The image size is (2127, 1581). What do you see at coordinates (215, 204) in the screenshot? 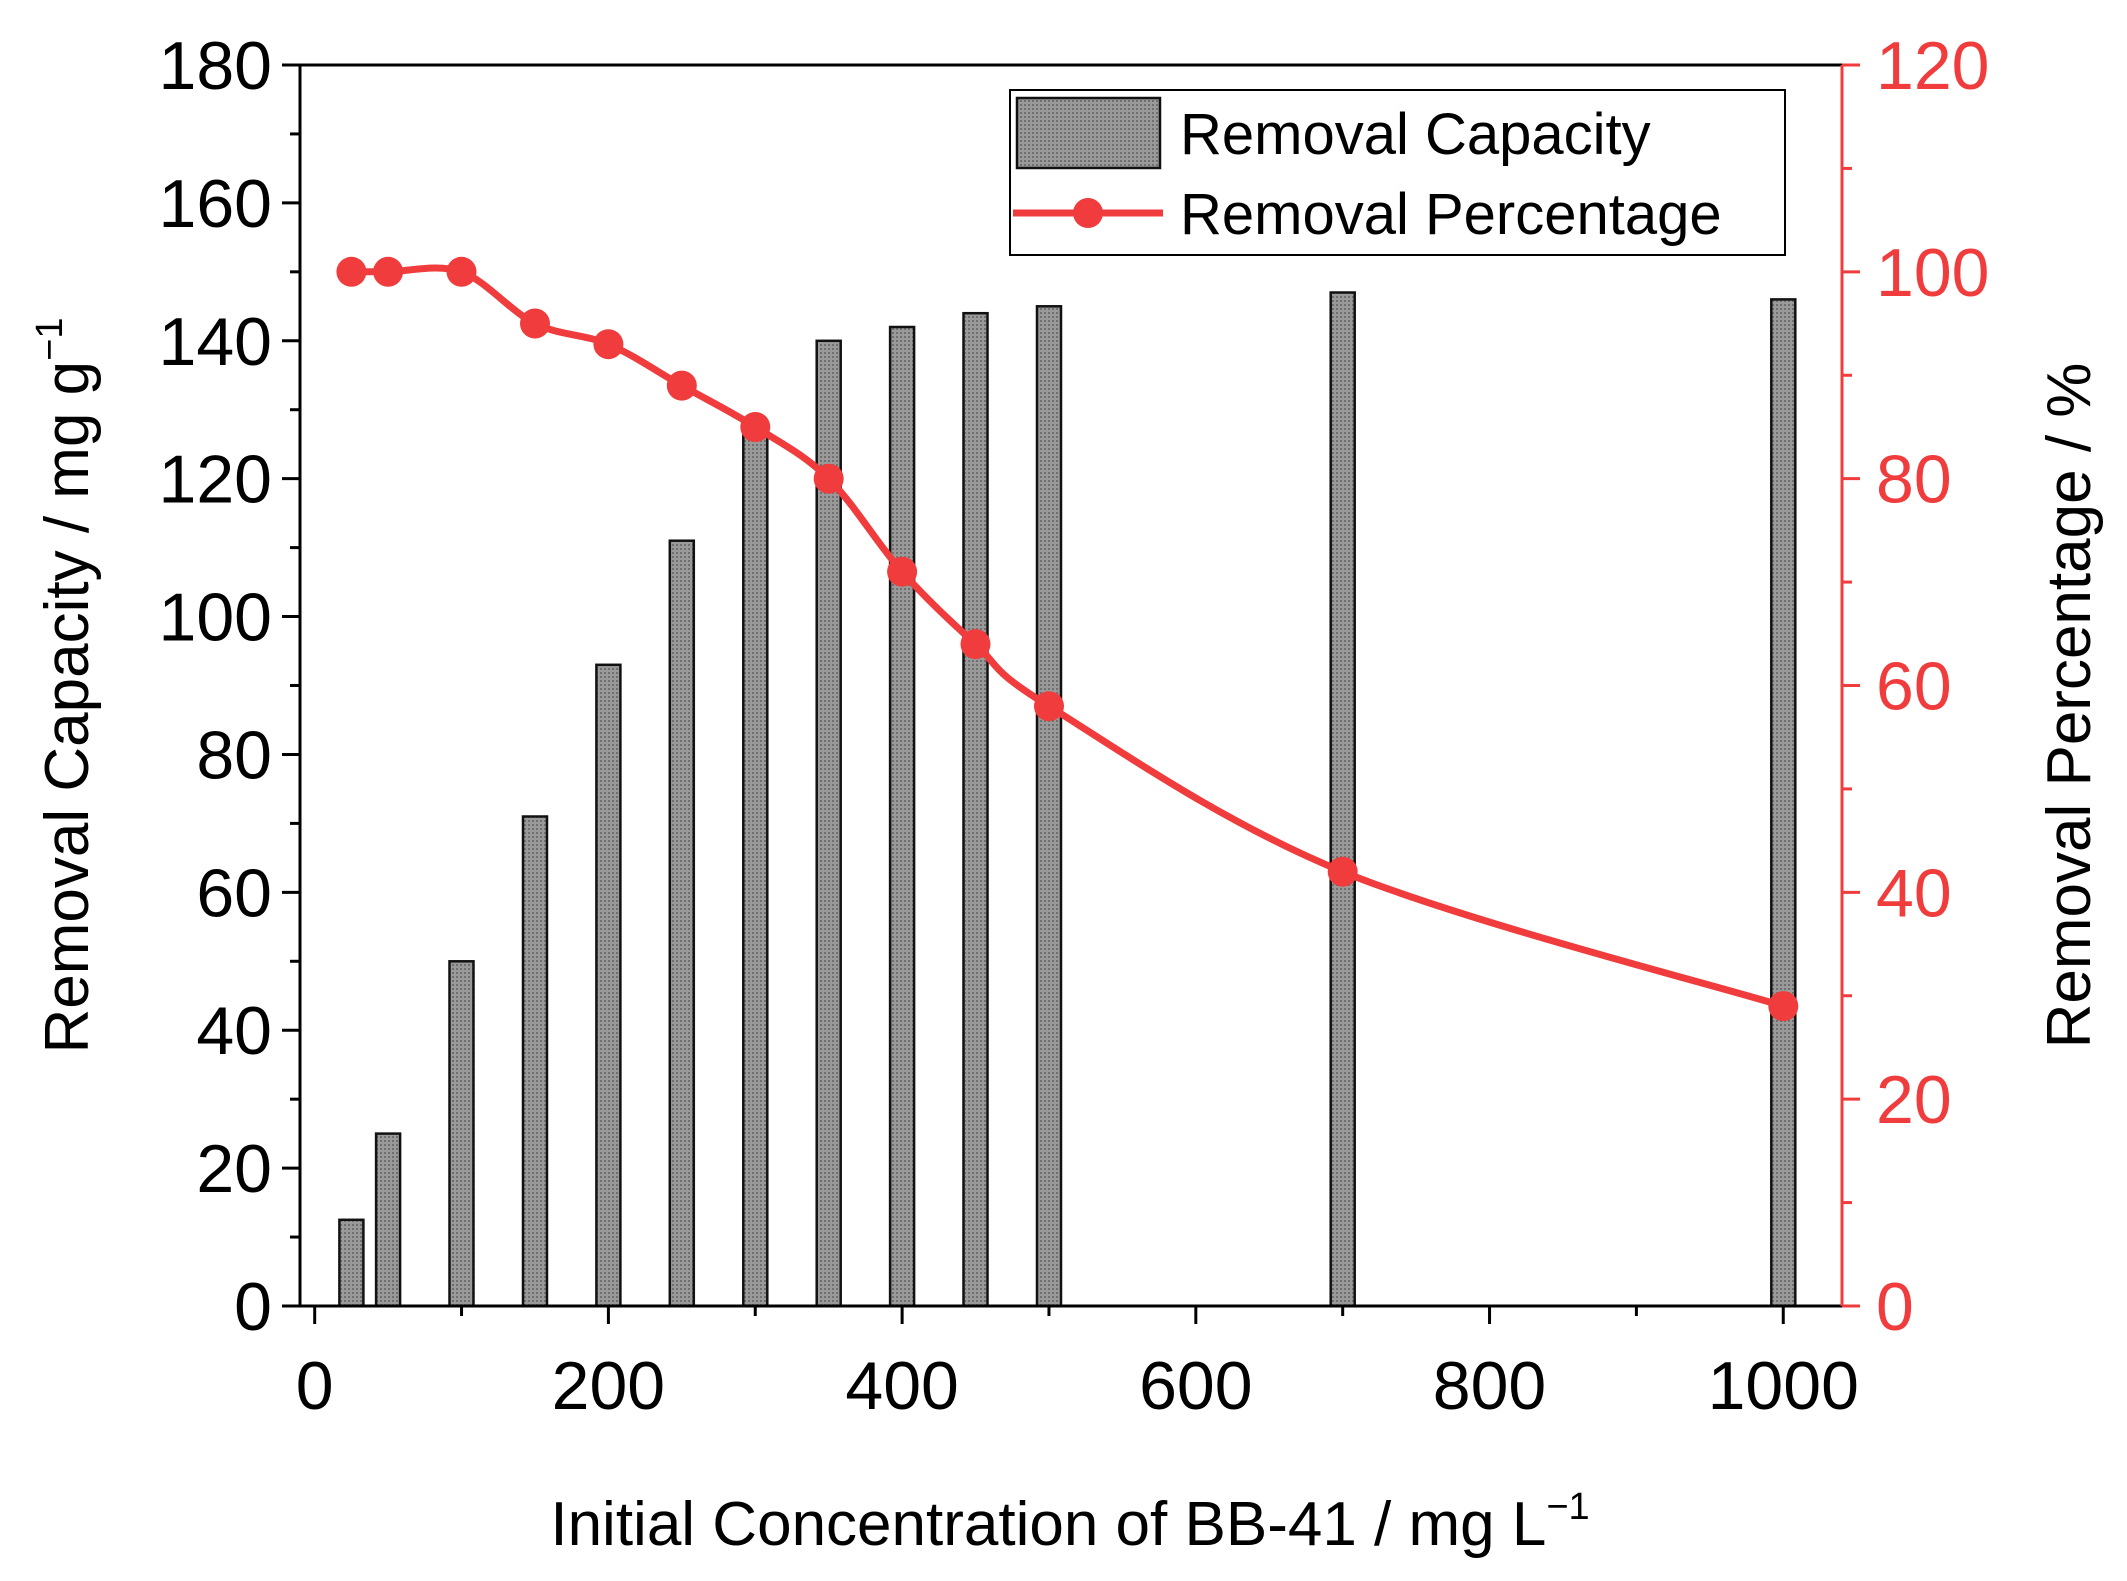
I see `y-left-tick-label: 160` at bounding box center [215, 204].